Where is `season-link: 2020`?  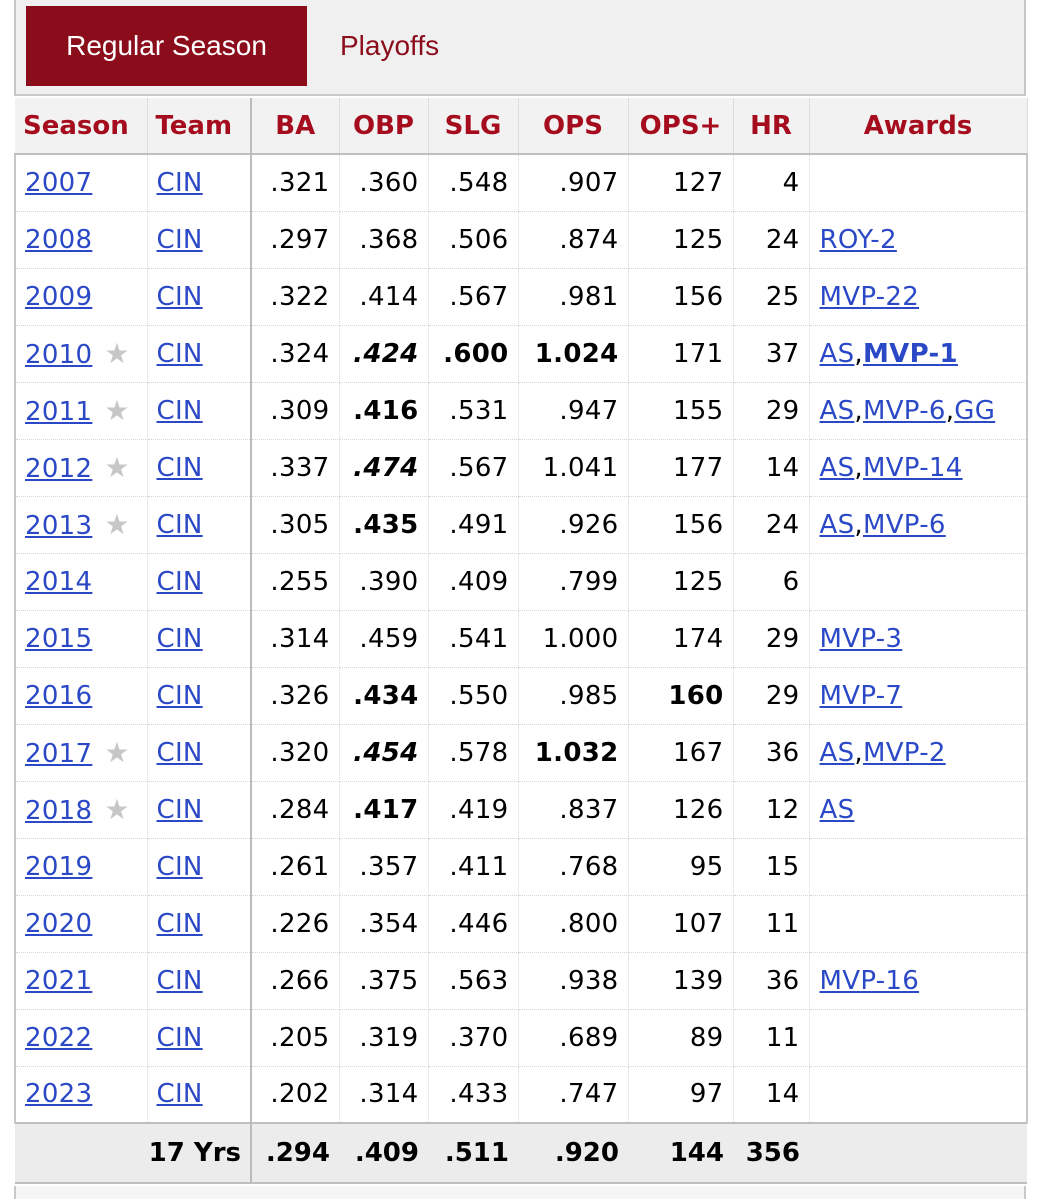
season-link: 2020 is located at coordinates (59, 923).